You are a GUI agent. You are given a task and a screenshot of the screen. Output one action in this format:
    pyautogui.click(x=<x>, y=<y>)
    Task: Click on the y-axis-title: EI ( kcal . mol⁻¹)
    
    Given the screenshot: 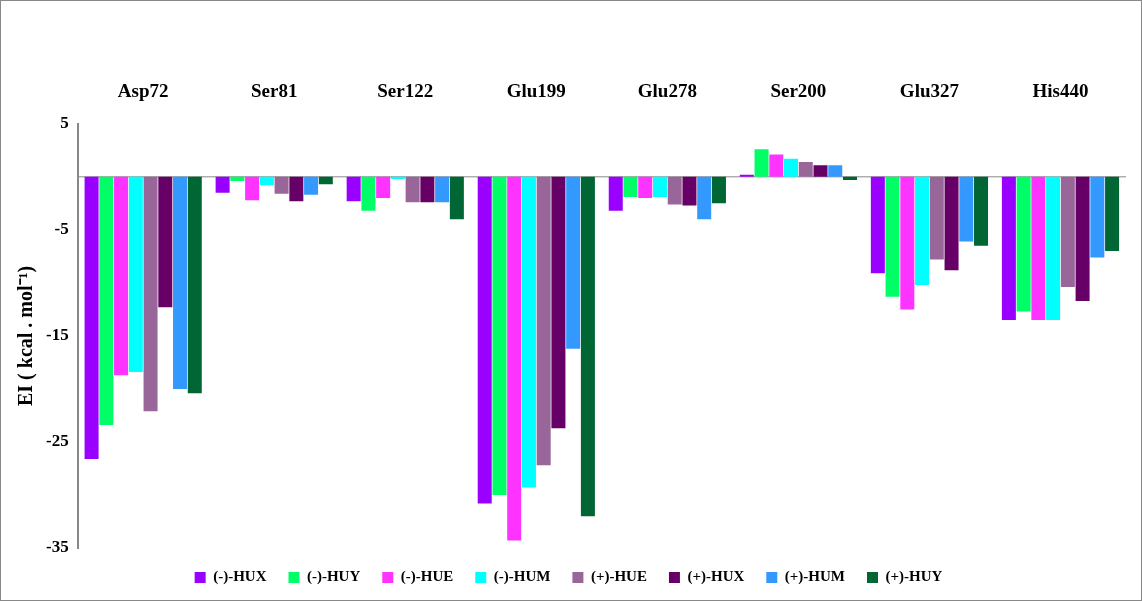 What is the action you would take?
    pyautogui.click(x=26, y=336)
    